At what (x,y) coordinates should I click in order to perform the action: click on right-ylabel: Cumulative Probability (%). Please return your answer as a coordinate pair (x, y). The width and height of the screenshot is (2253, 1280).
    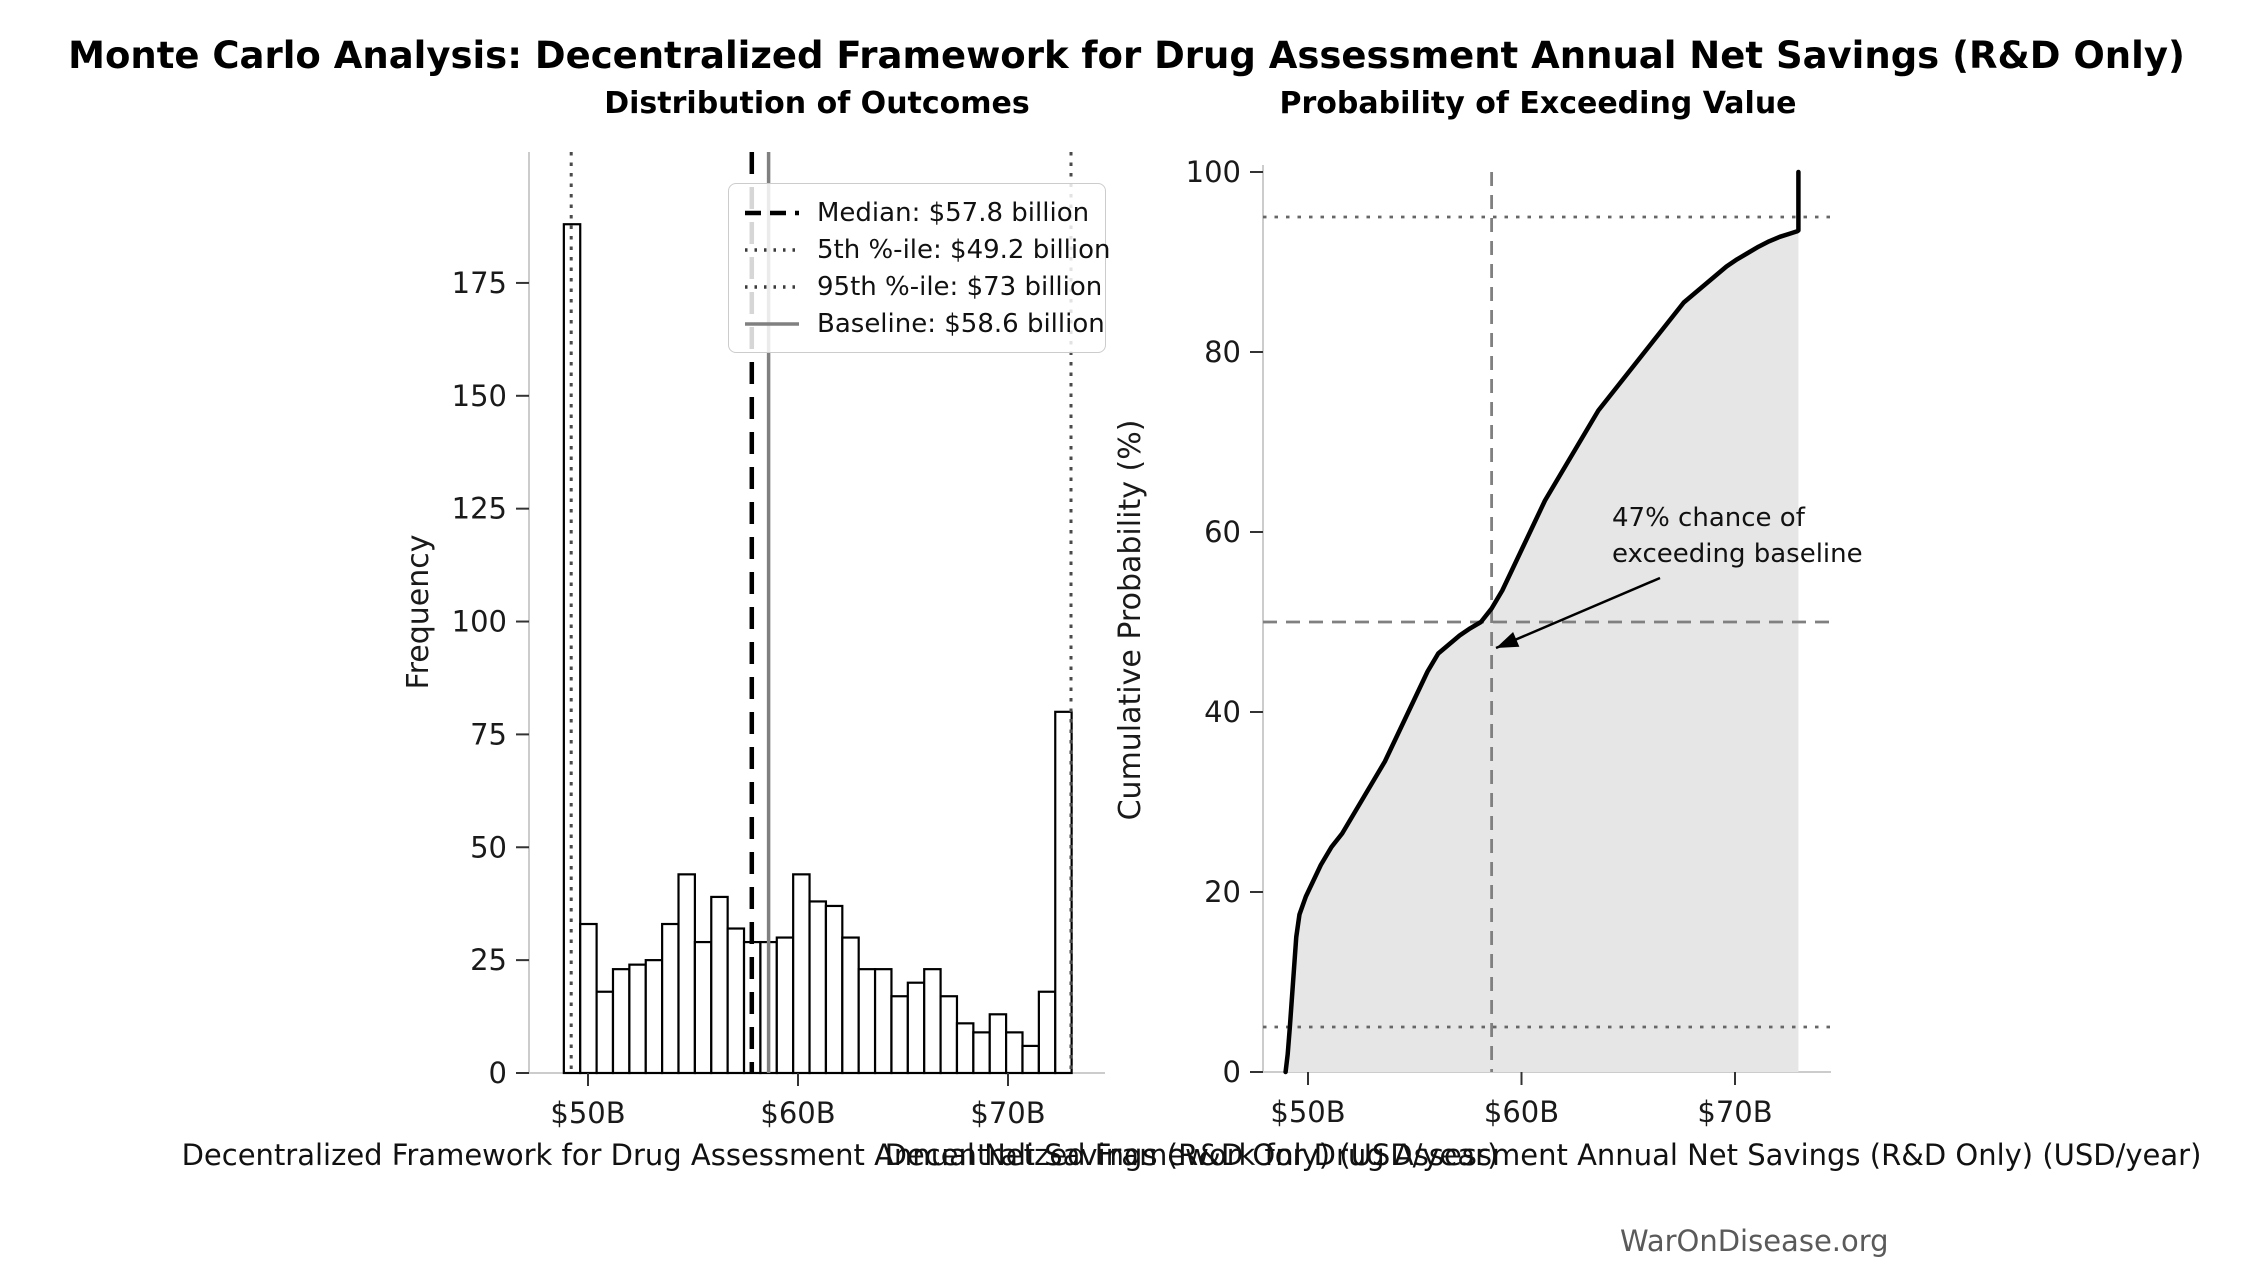
    Looking at the image, I should click on (1130, 620).